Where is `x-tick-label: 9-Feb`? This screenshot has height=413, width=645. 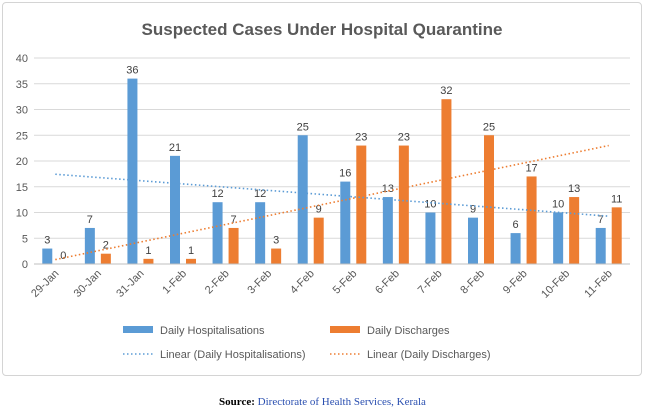 x-tick-label: 9-Feb is located at coordinates (515, 282).